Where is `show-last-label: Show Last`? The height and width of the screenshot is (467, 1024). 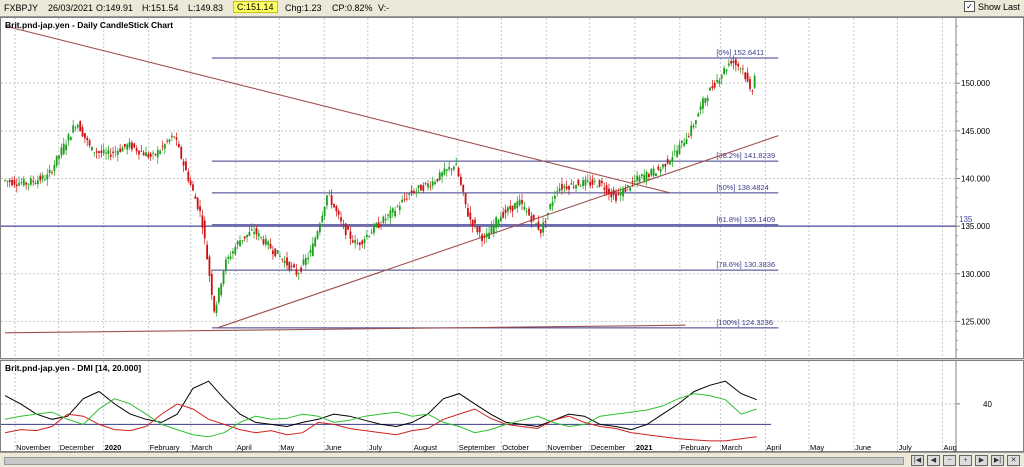
show-last-label: Show Last is located at coordinates (998, 6).